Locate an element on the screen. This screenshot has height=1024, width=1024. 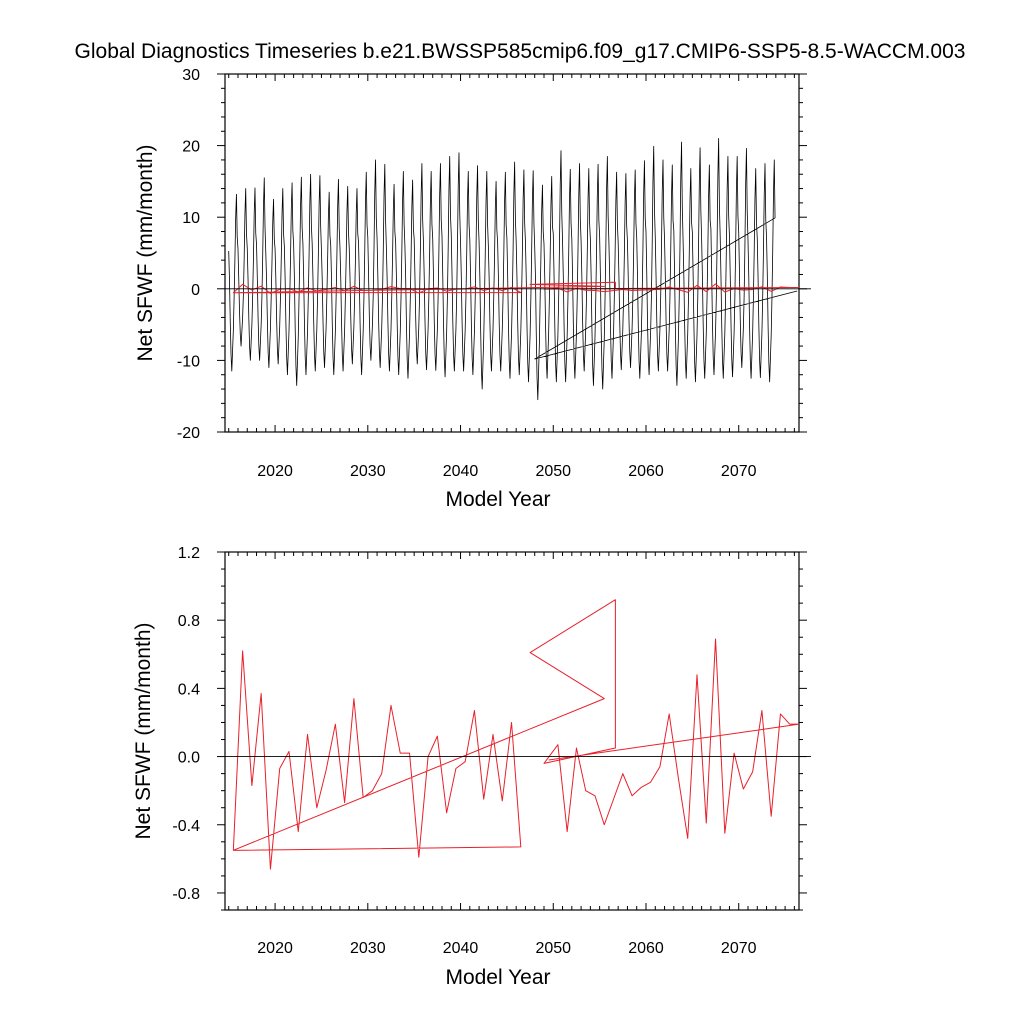
y-tick-label: 0 is located at coordinates (195, 290).